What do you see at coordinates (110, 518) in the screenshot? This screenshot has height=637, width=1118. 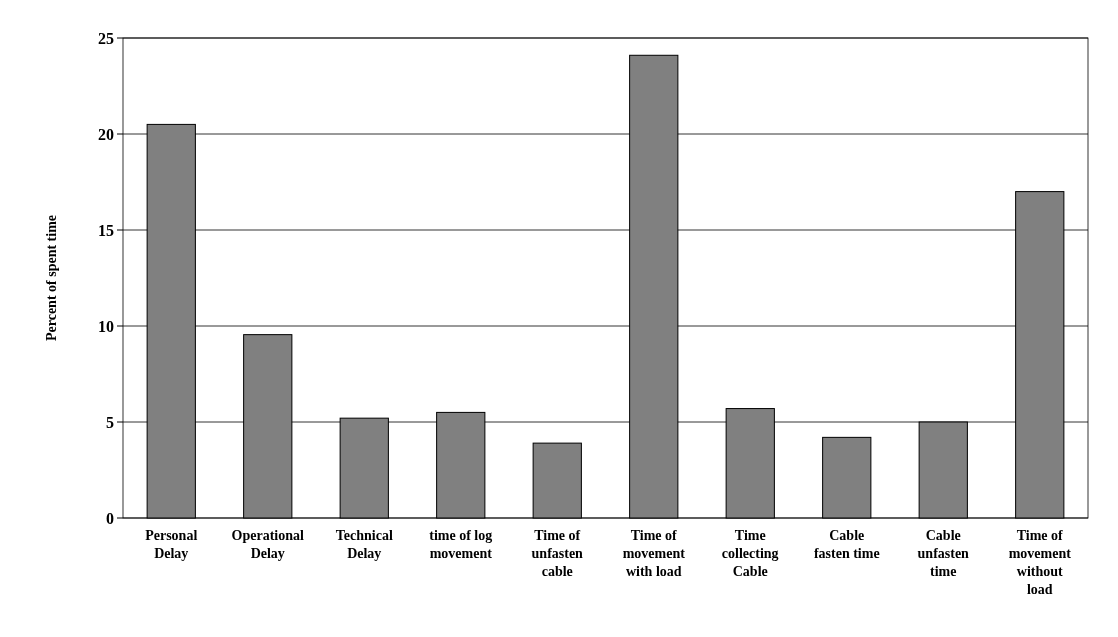 I see `y-tick-label: 0` at bounding box center [110, 518].